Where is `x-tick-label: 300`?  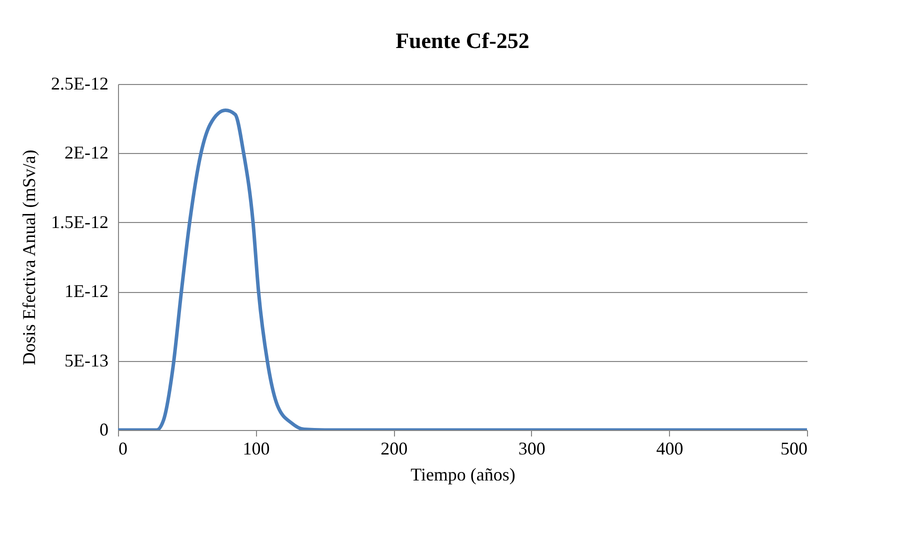
x-tick-label: 300 is located at coordinates (532, 448).